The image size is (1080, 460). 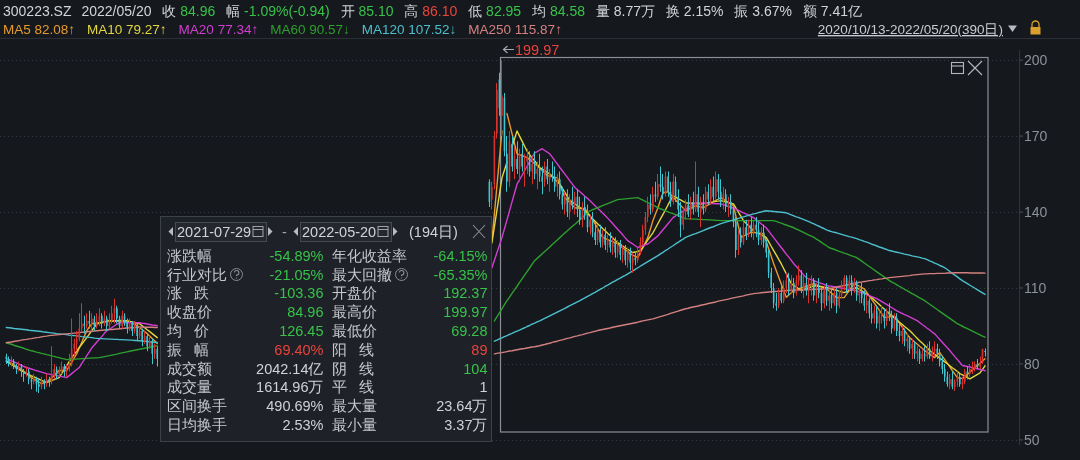 What do you see at coordinates (910, 29) in the screenshot?
I see `text: 2020/10/13-2022/05/20(390日)` at bounding box center [910, 29].